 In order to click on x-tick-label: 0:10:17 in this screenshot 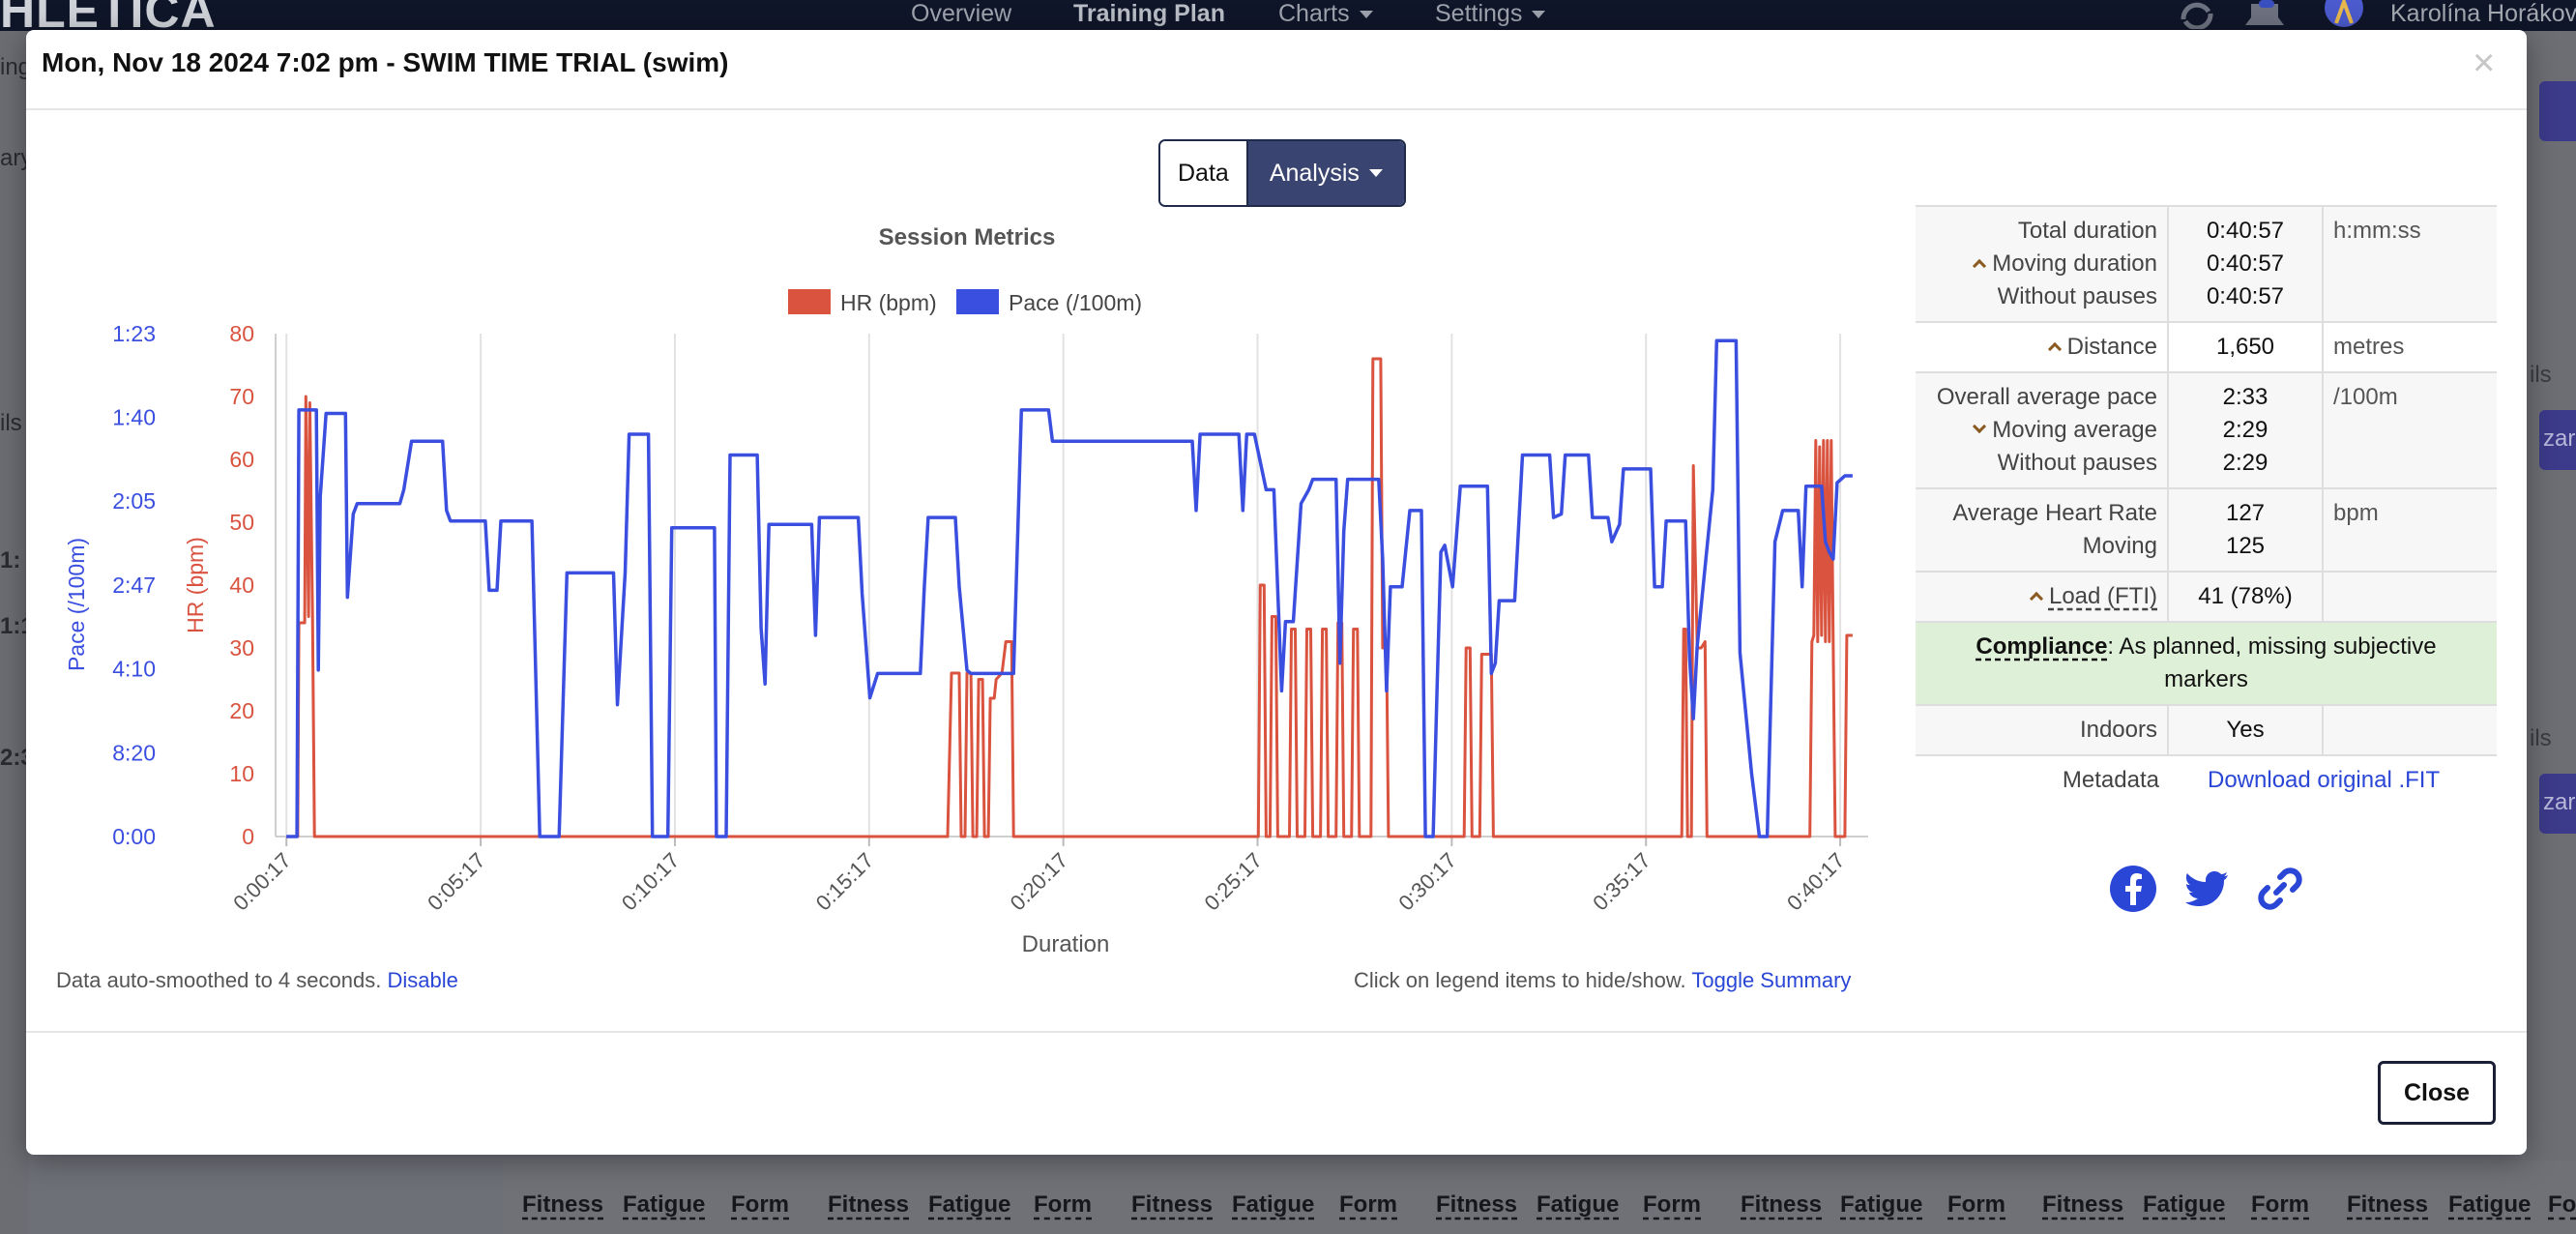, I will do `click(651, 882)`.